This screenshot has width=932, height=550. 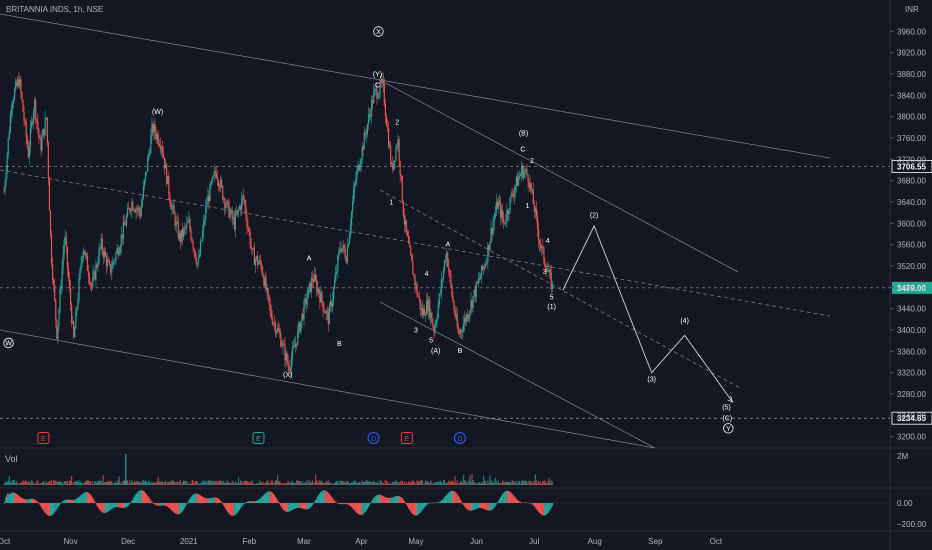 I want to click on y-tick-label: 3560.00, so click(x=911, y=245).